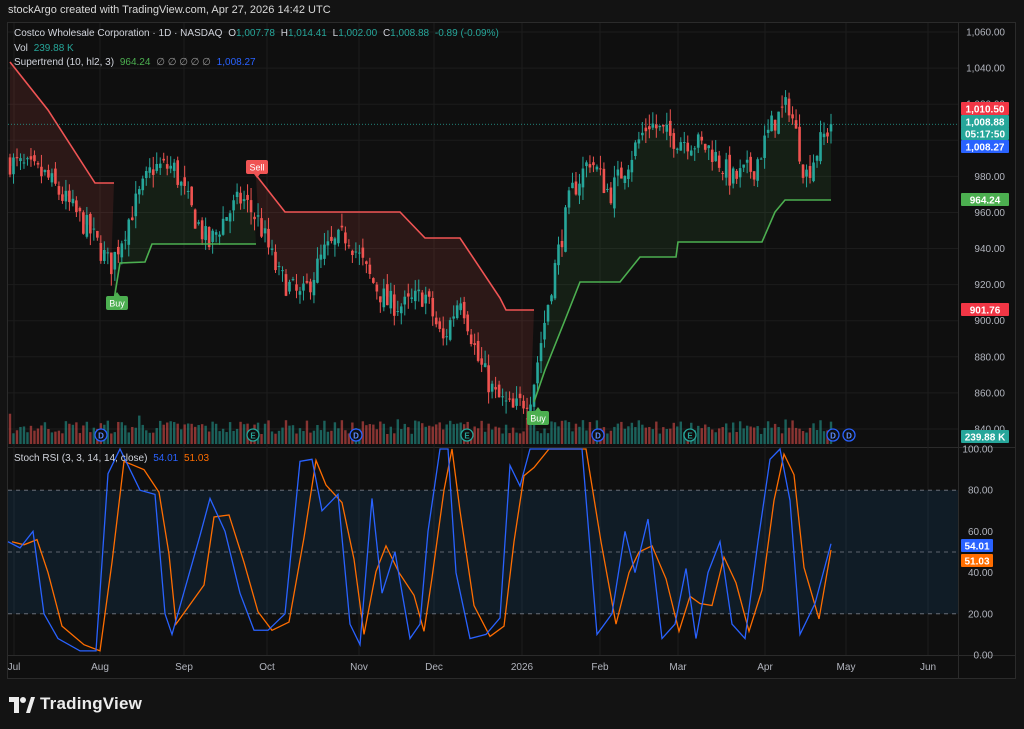  I want to click on ohlc-o: 1,007.78, so click(255, 33).